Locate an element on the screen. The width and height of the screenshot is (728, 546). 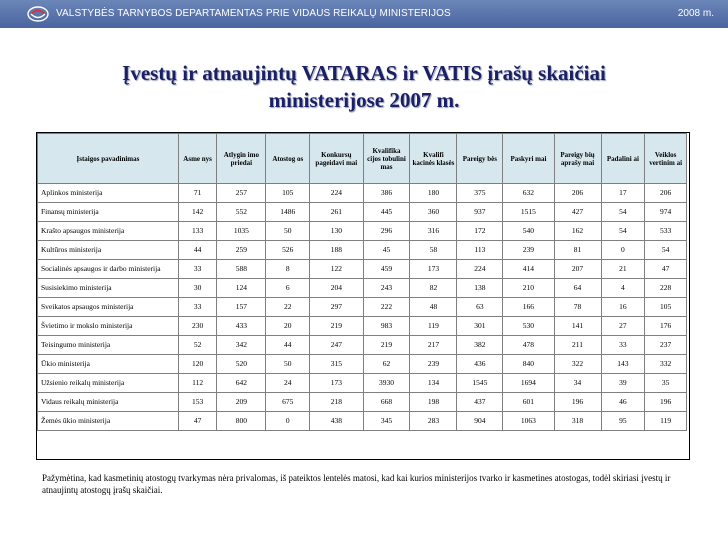
value-cell: 162 is located at coordinates (577, 231).